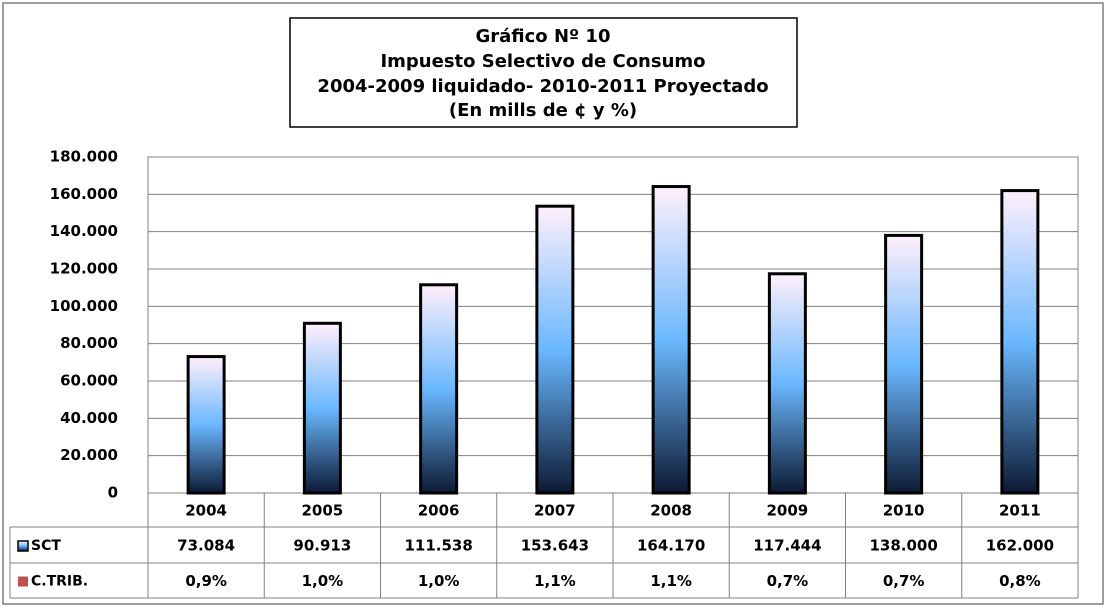 This screenshot has width=1107, height=608. What do you see at coordinates (787, 546) in the screenshot?
I see `table-value: 117.444` at bounding box center [787, 546].